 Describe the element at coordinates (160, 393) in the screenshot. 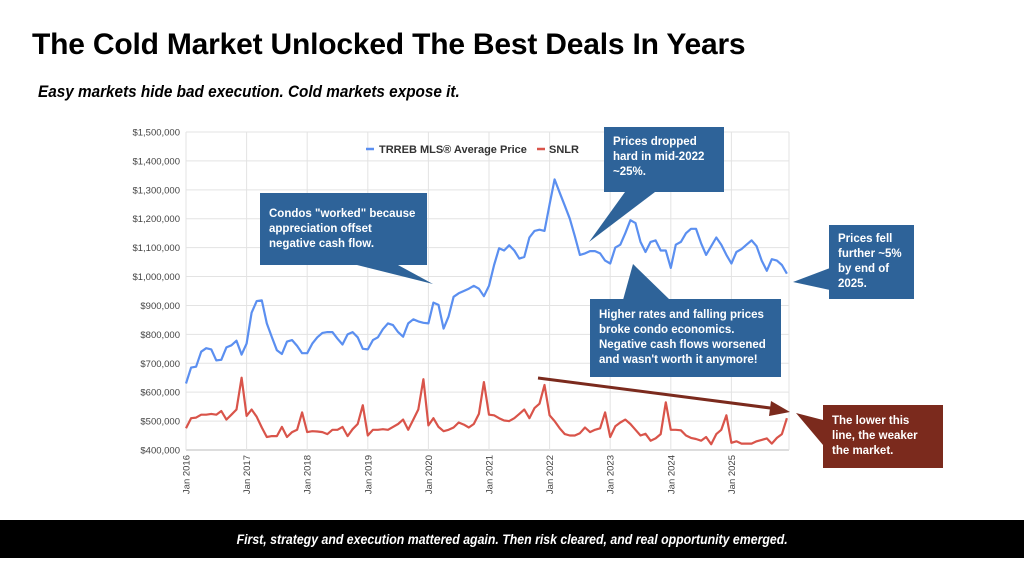

I see `y-tick-label: $600,000` at that location.